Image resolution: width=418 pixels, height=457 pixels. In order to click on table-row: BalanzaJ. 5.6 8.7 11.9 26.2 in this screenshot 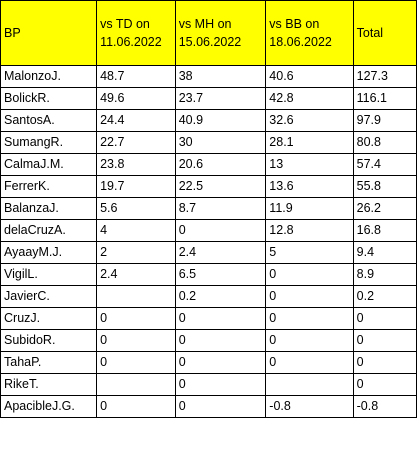, I will do `click(209, 208)`.